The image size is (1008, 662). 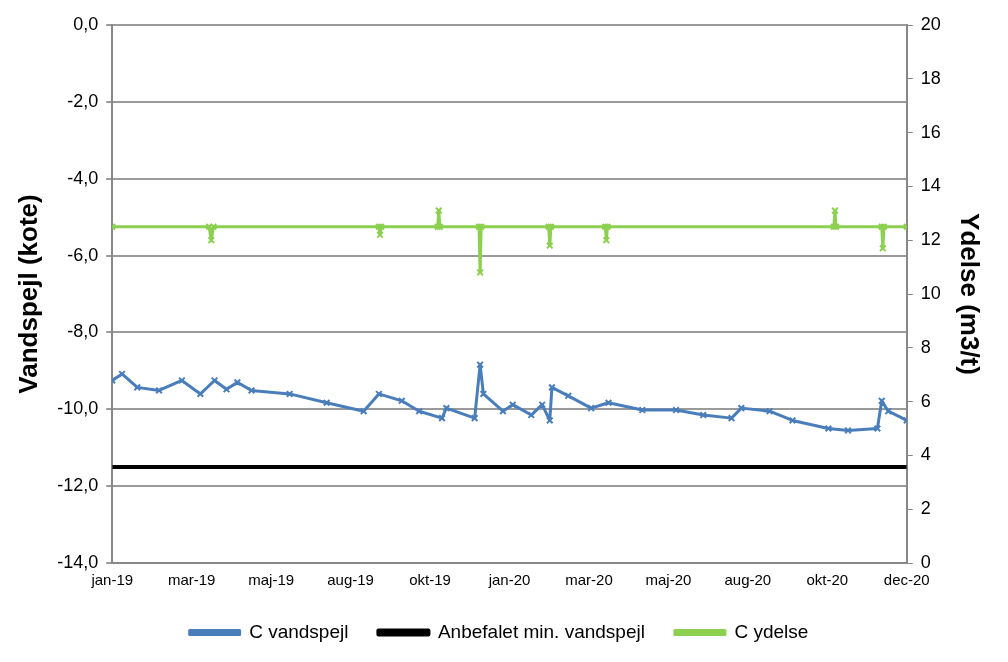 I want to click on y2-tick-label: 2, so click(x=925, y=508).